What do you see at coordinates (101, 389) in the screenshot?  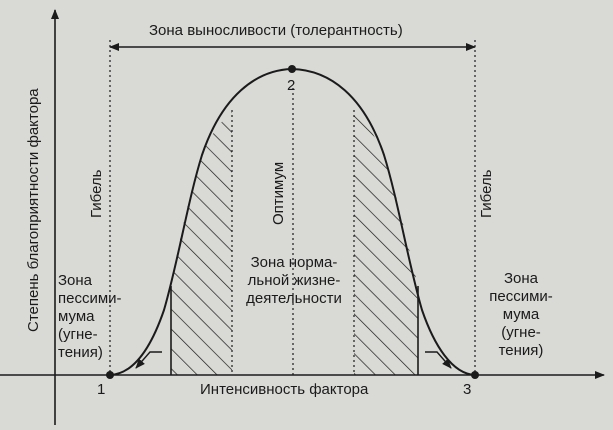 I see `point-1-label: 1` at bounding box center [101, 389].